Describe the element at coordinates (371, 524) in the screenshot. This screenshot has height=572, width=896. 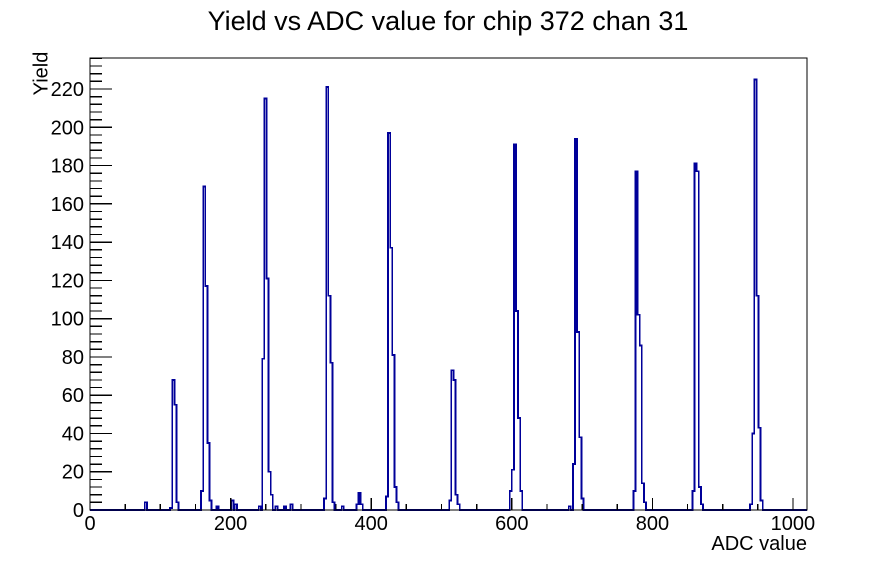
I see `svg-text: 400` at that location.